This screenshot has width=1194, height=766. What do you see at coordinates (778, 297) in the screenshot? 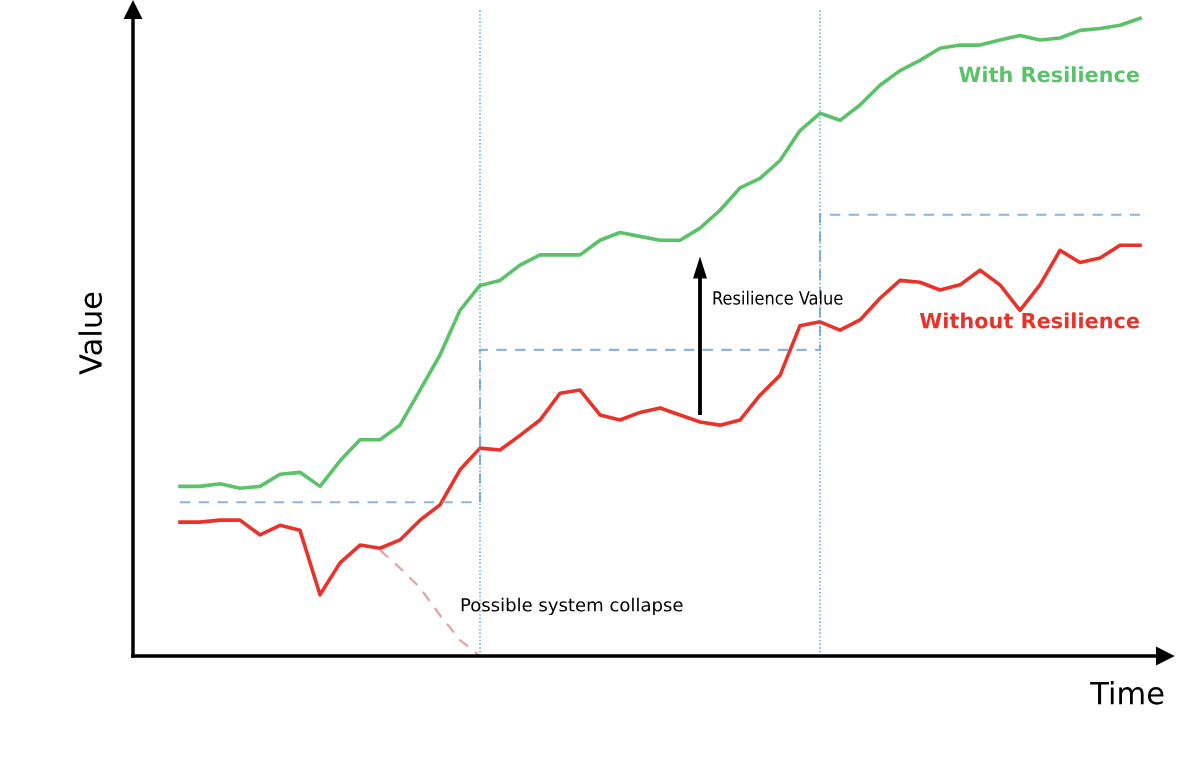
I see `annotation: Resilience Value` at bounding box center [778, 297].